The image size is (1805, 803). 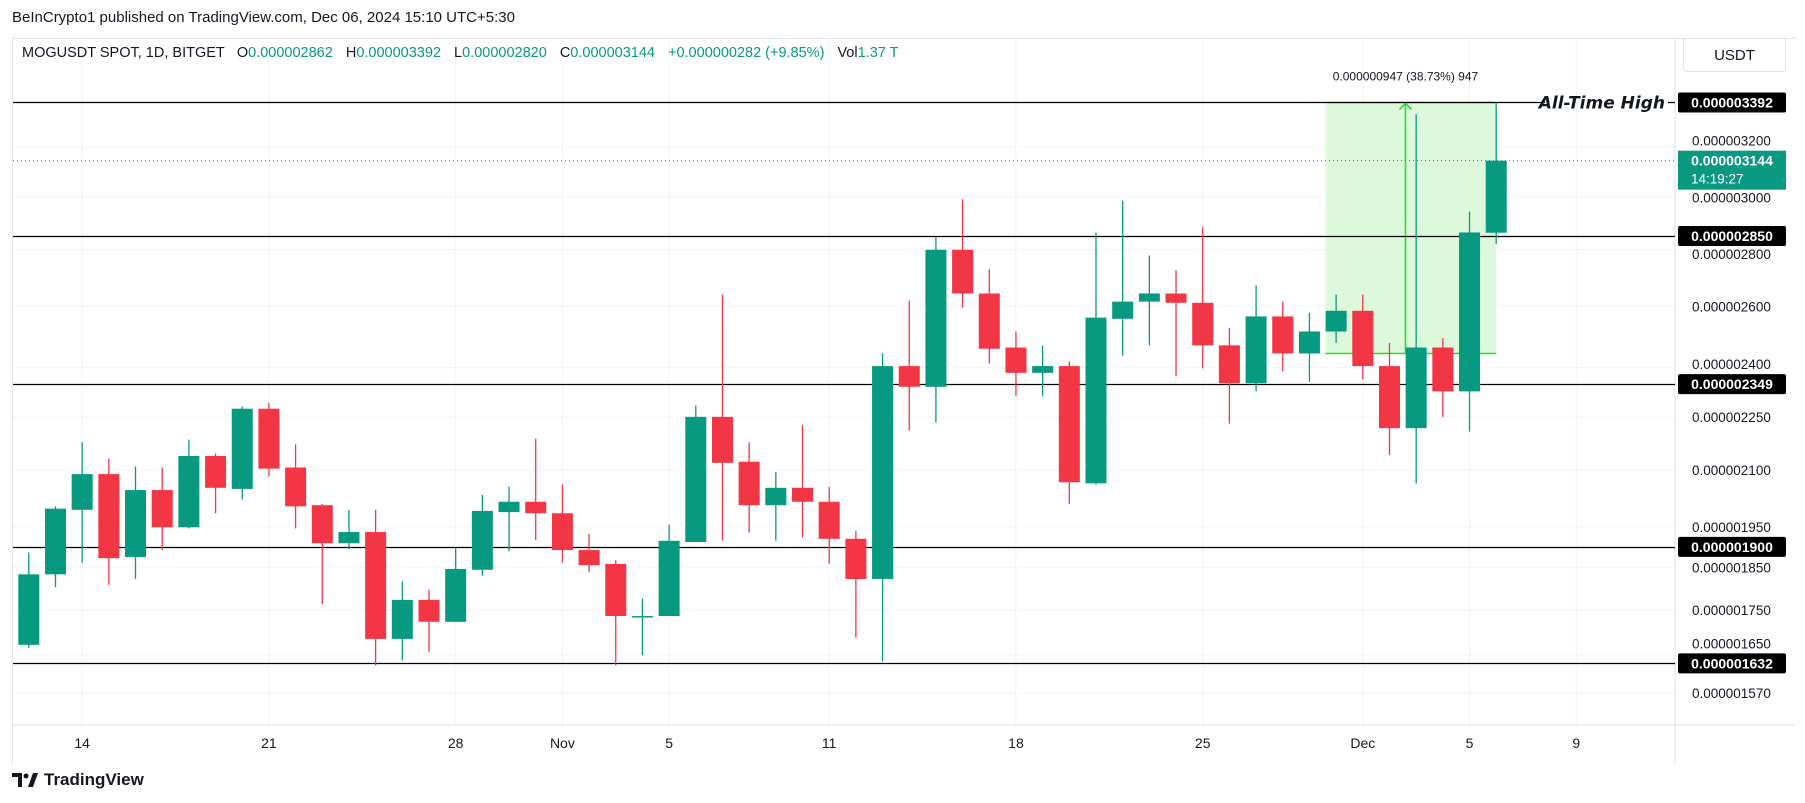 I want to click on open-value: 0.000002862, so click(x=290, y=53).